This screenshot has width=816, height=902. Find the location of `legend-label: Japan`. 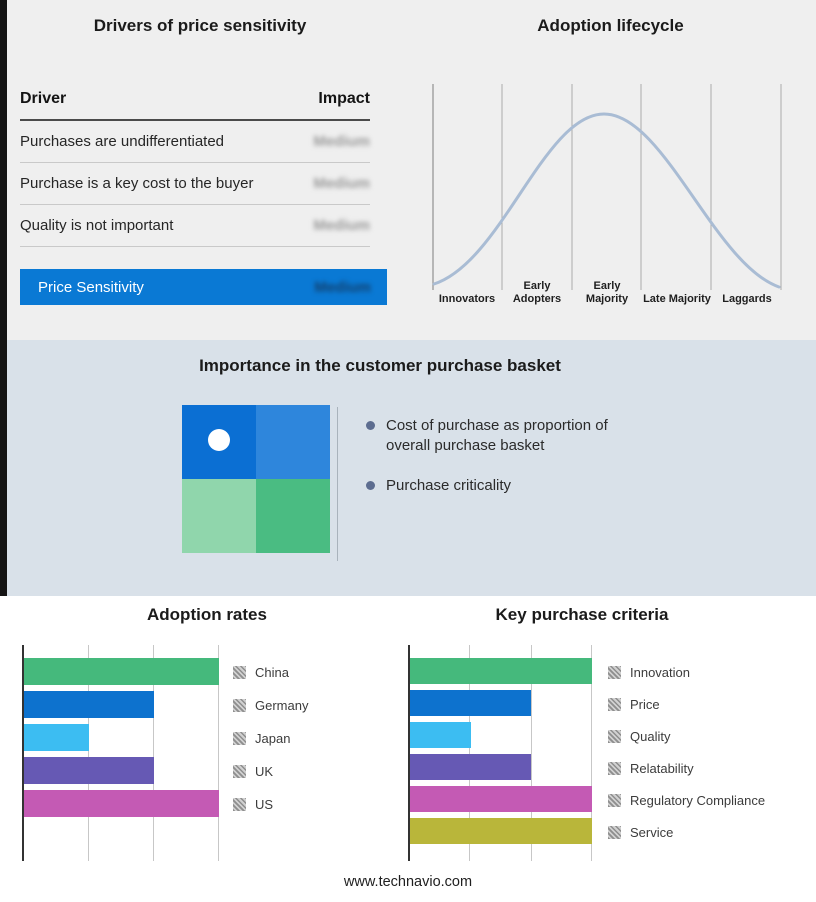

legend-label: Japan is located at coordinates (273, 738).